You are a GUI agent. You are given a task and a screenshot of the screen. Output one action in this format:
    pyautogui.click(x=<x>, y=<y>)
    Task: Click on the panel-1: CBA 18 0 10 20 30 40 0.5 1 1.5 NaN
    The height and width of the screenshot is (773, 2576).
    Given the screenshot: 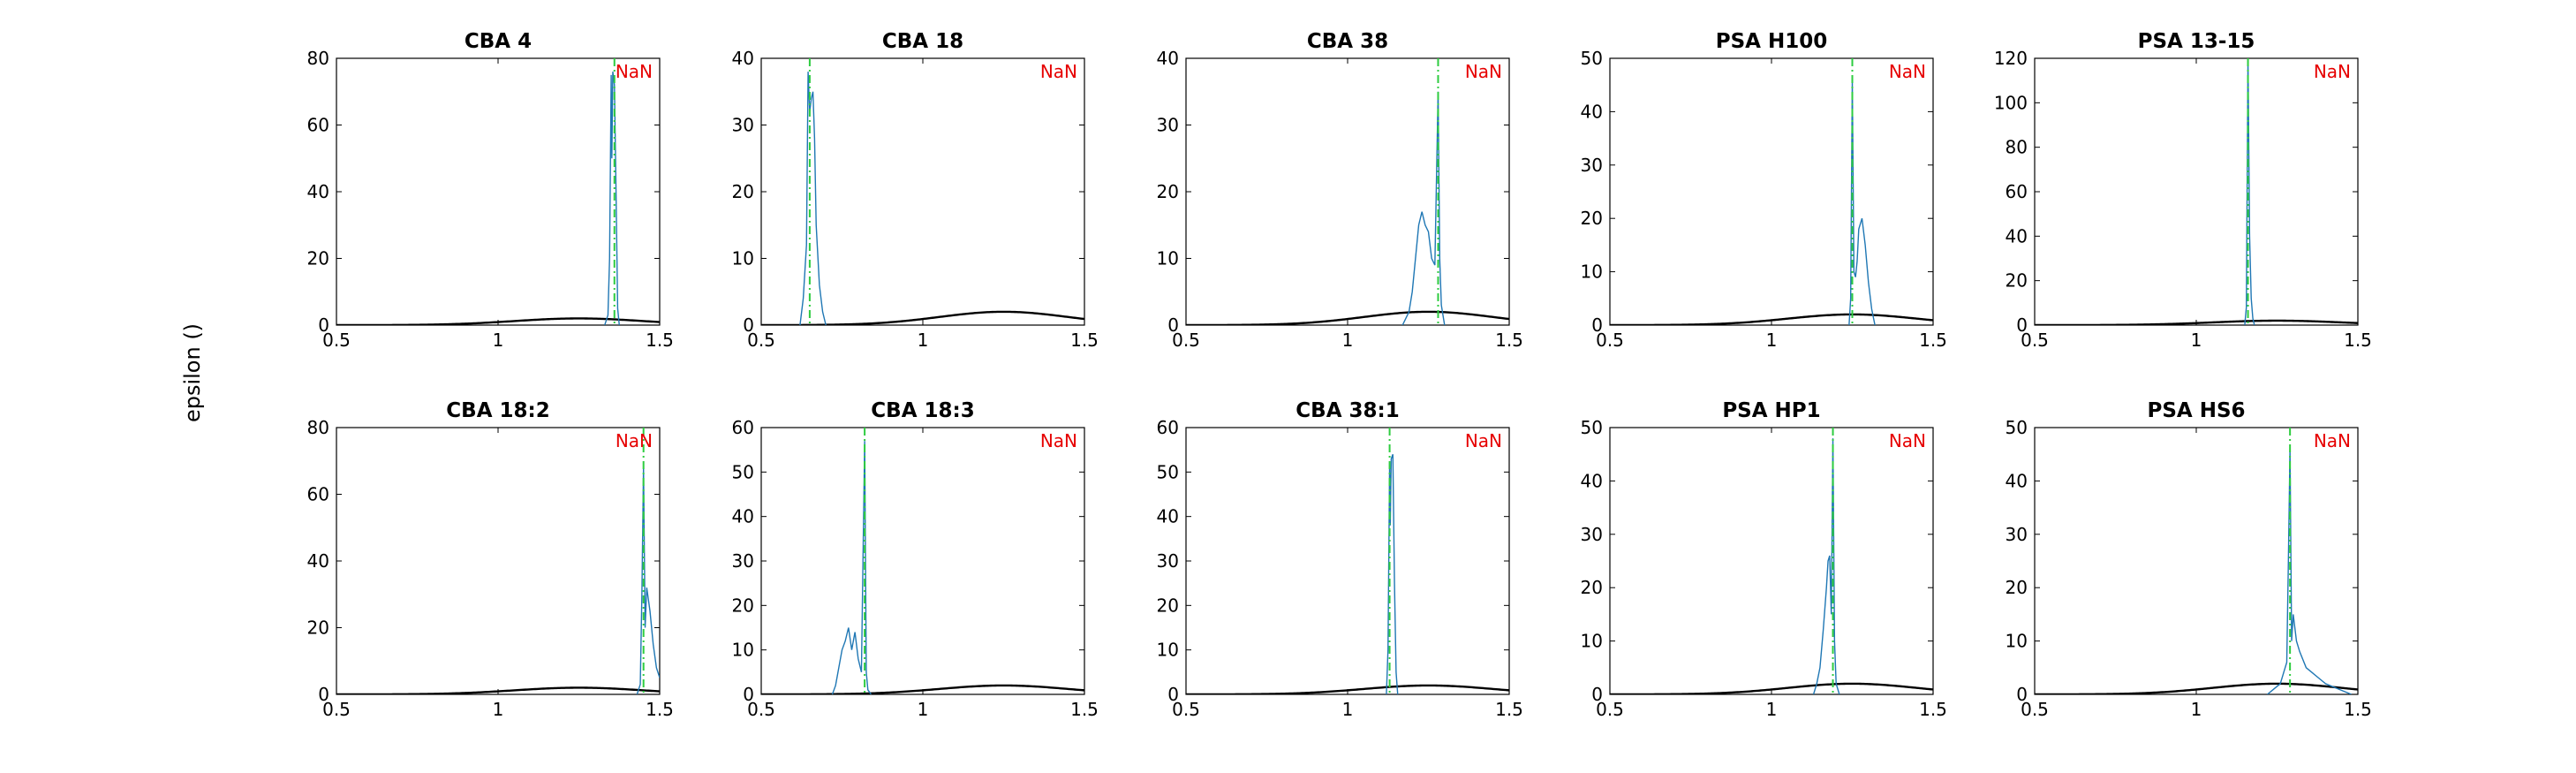 What is the action you would take?
    pyautogui.click(x=915, y=190)
    